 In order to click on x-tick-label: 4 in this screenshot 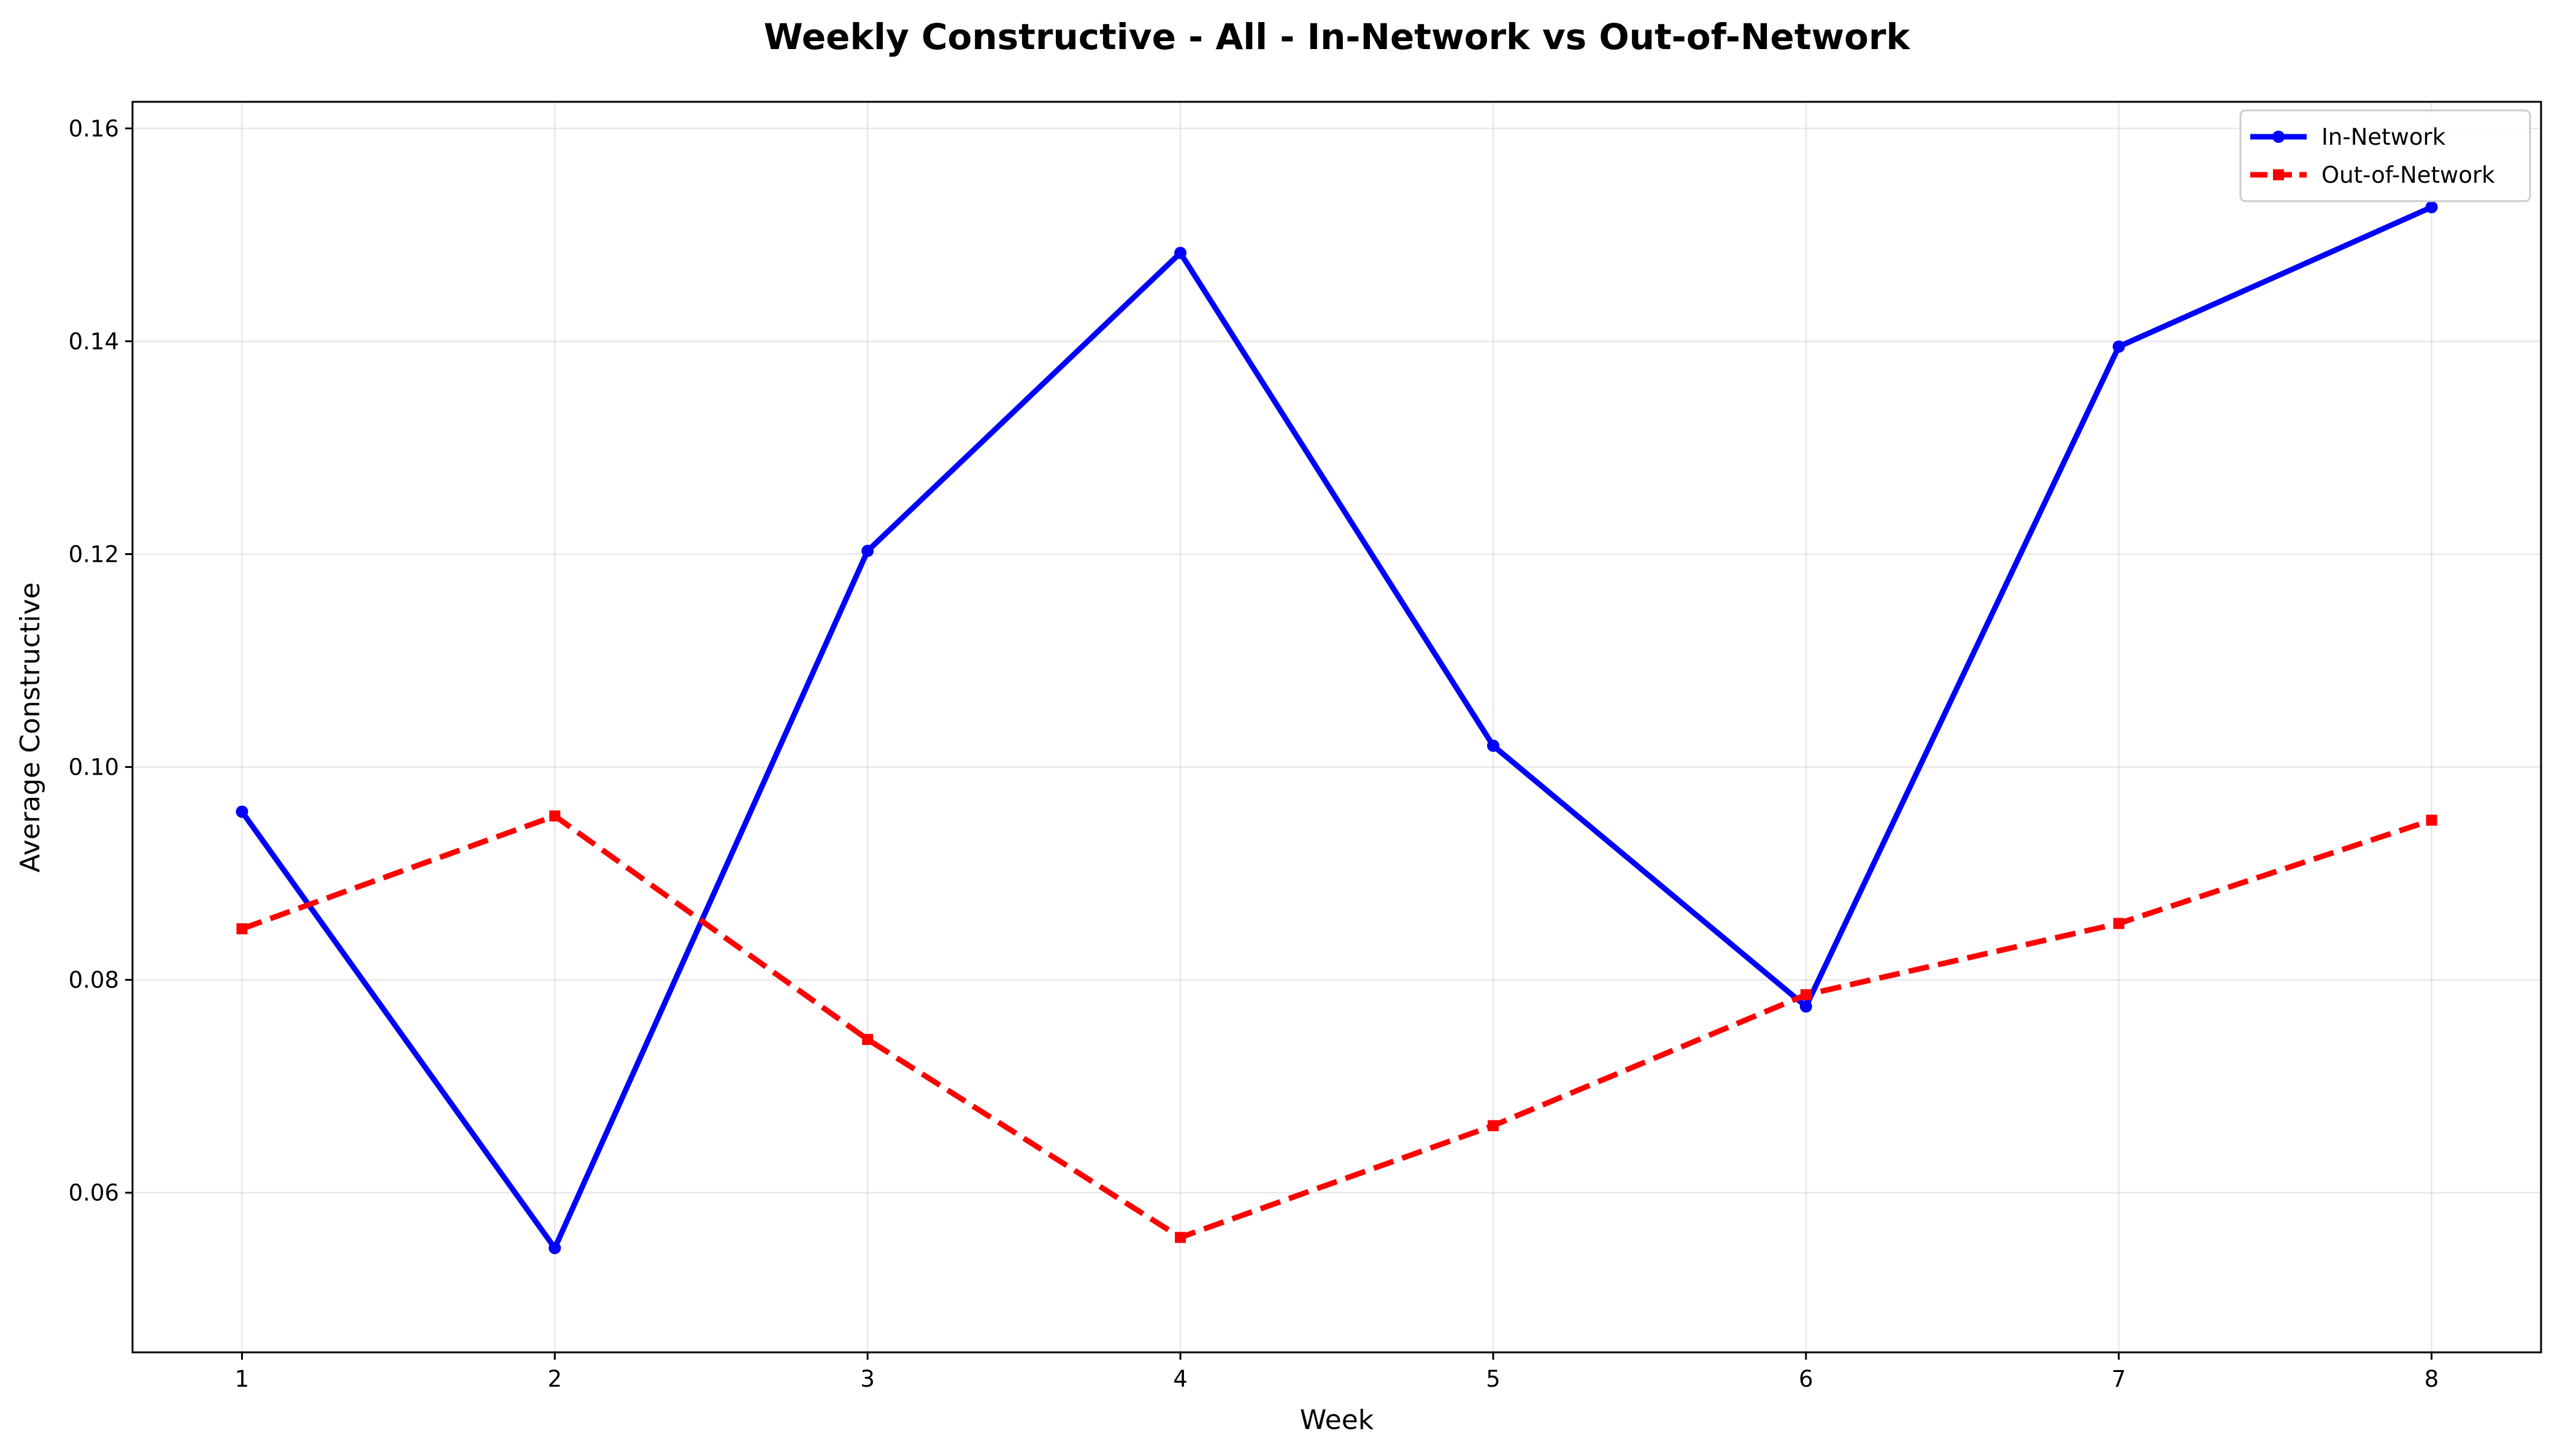, I will do `click(1180, 1379)`.